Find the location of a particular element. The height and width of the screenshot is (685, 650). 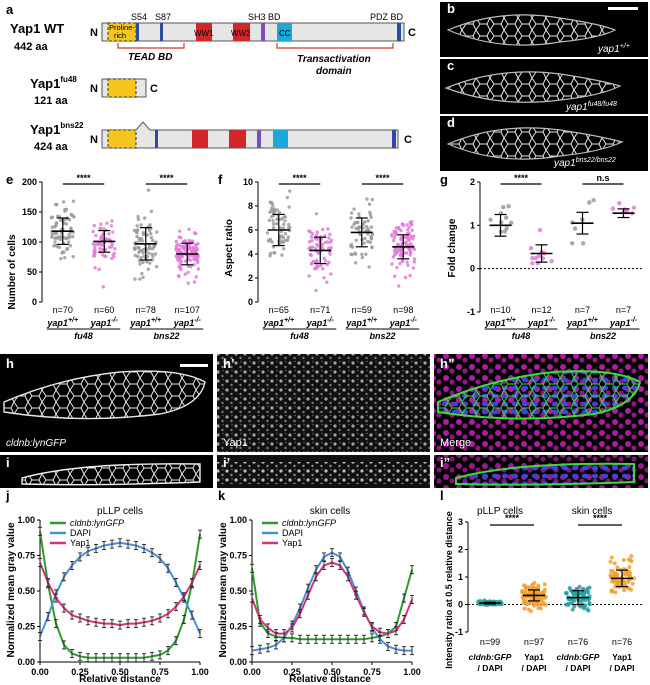

bns22-sh3-site is located at coordinates (259, 139).